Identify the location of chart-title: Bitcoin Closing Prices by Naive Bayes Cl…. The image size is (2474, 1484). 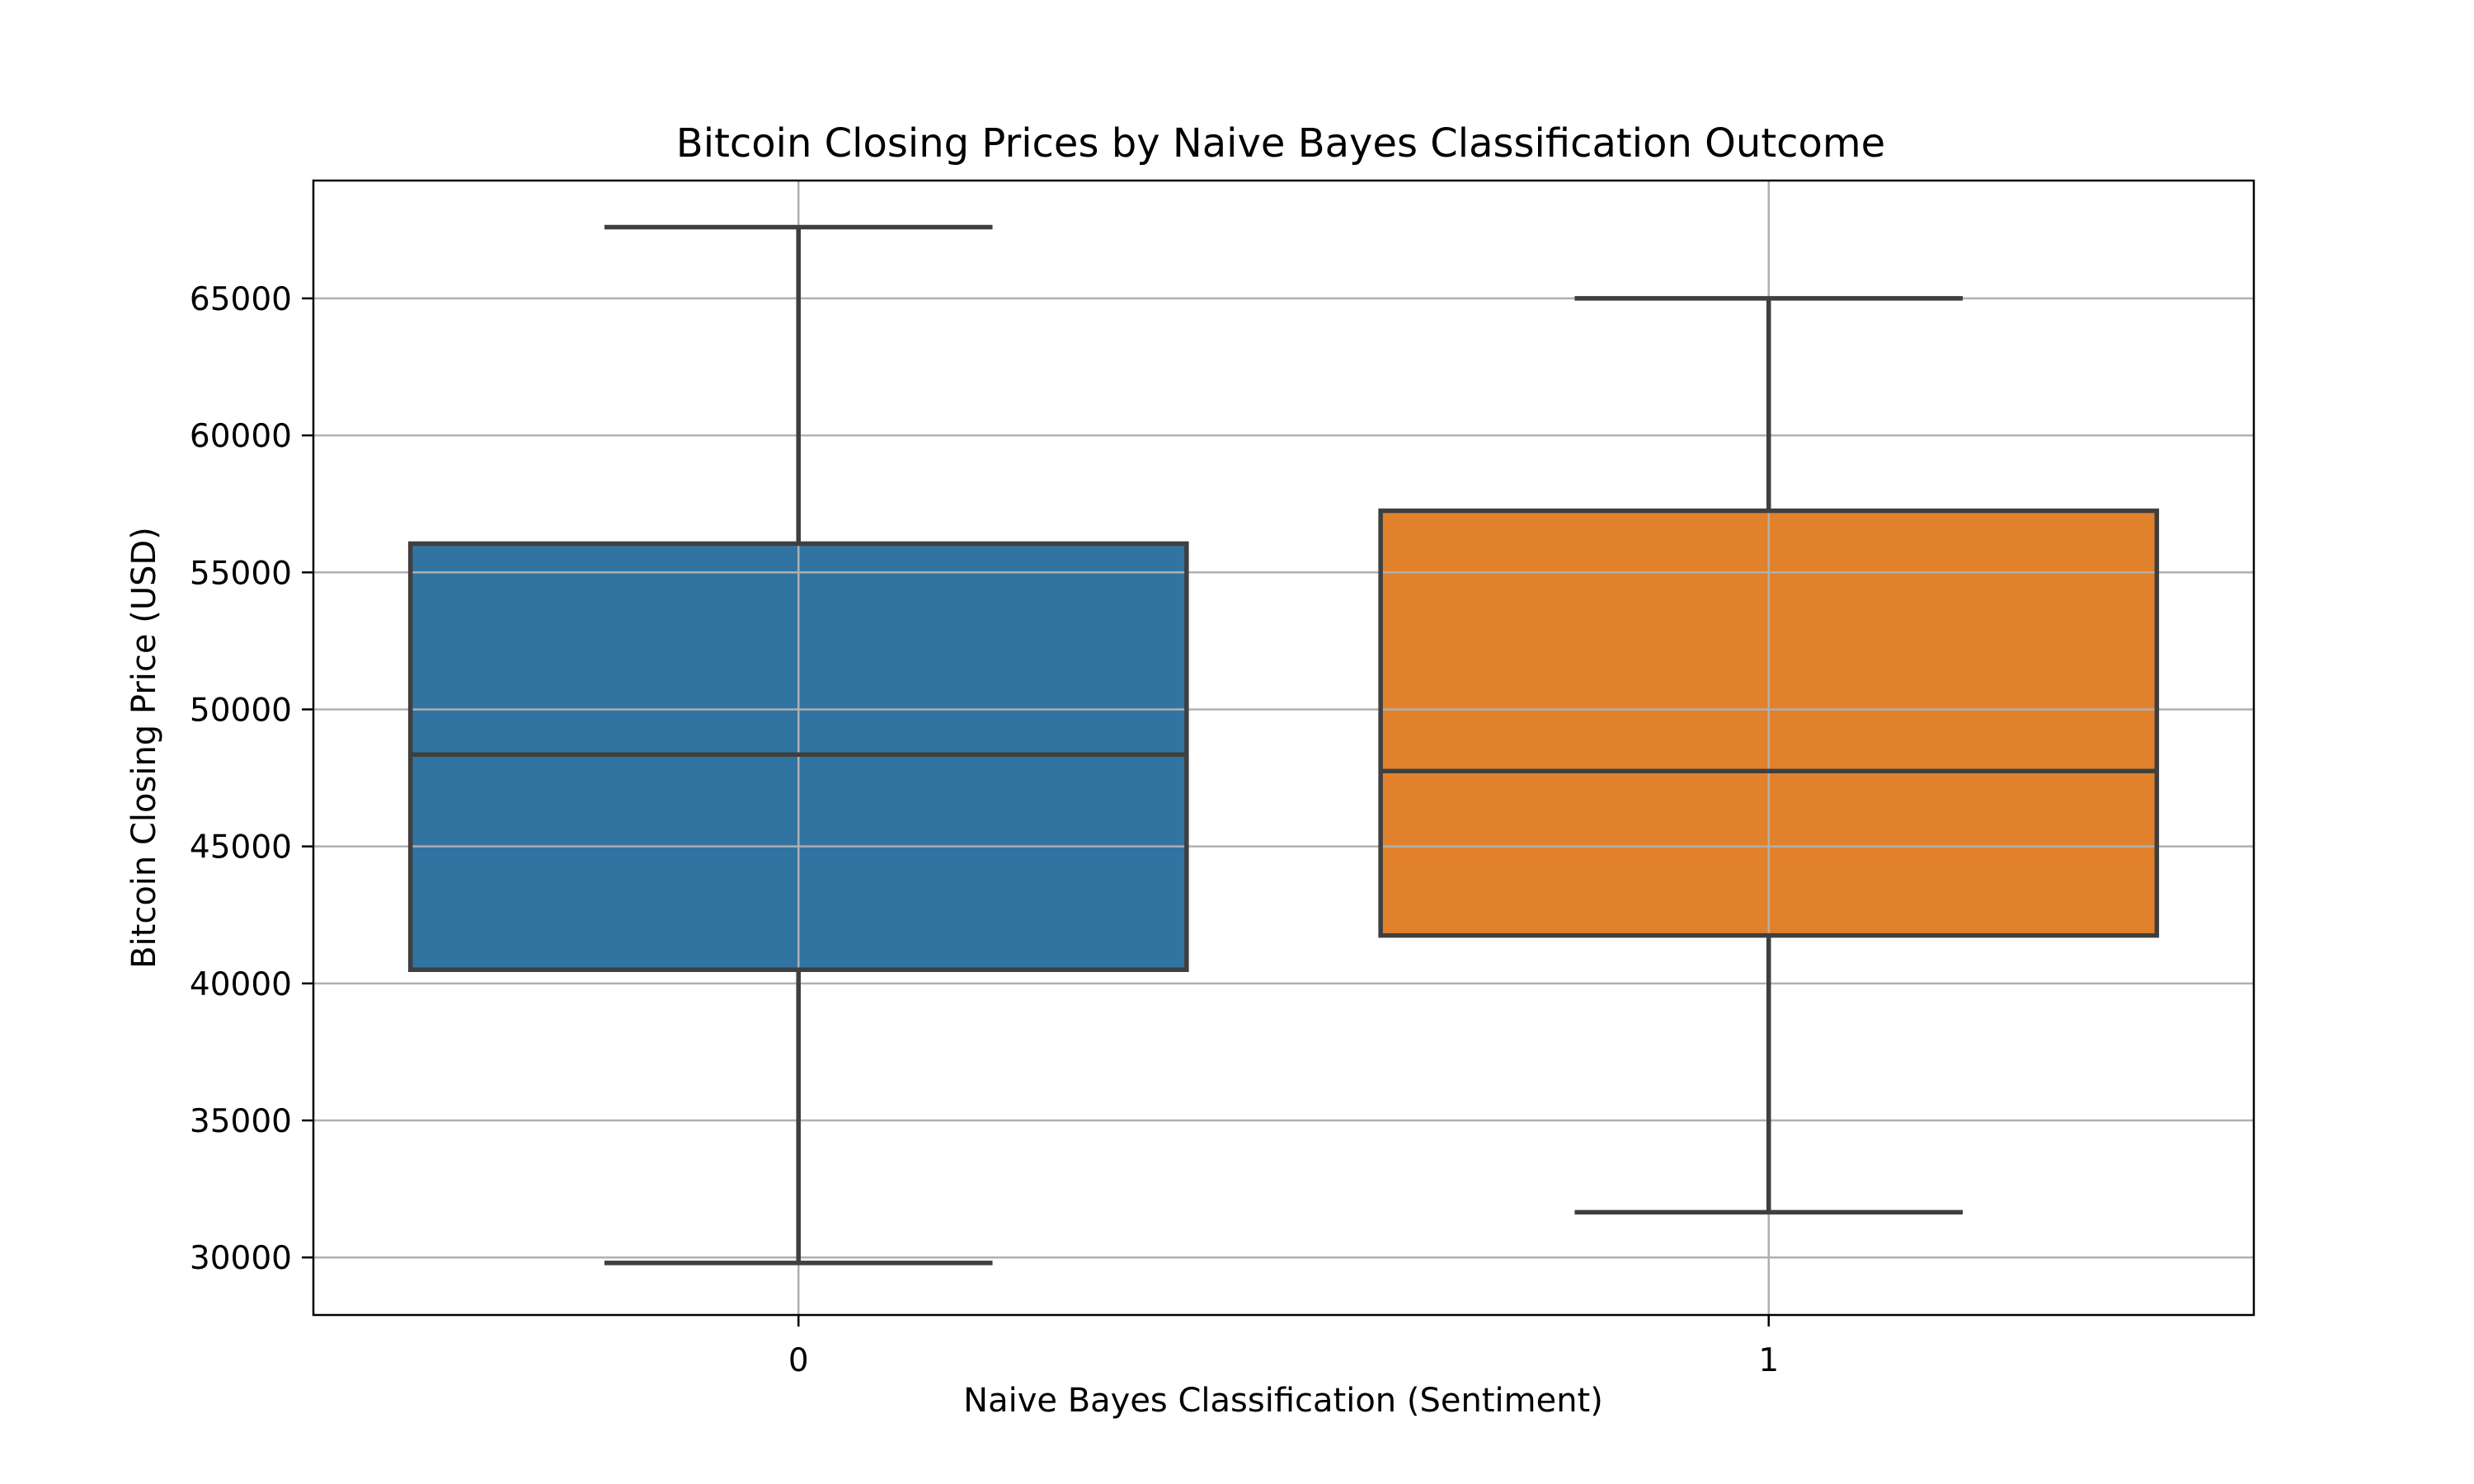
(1280, 143).